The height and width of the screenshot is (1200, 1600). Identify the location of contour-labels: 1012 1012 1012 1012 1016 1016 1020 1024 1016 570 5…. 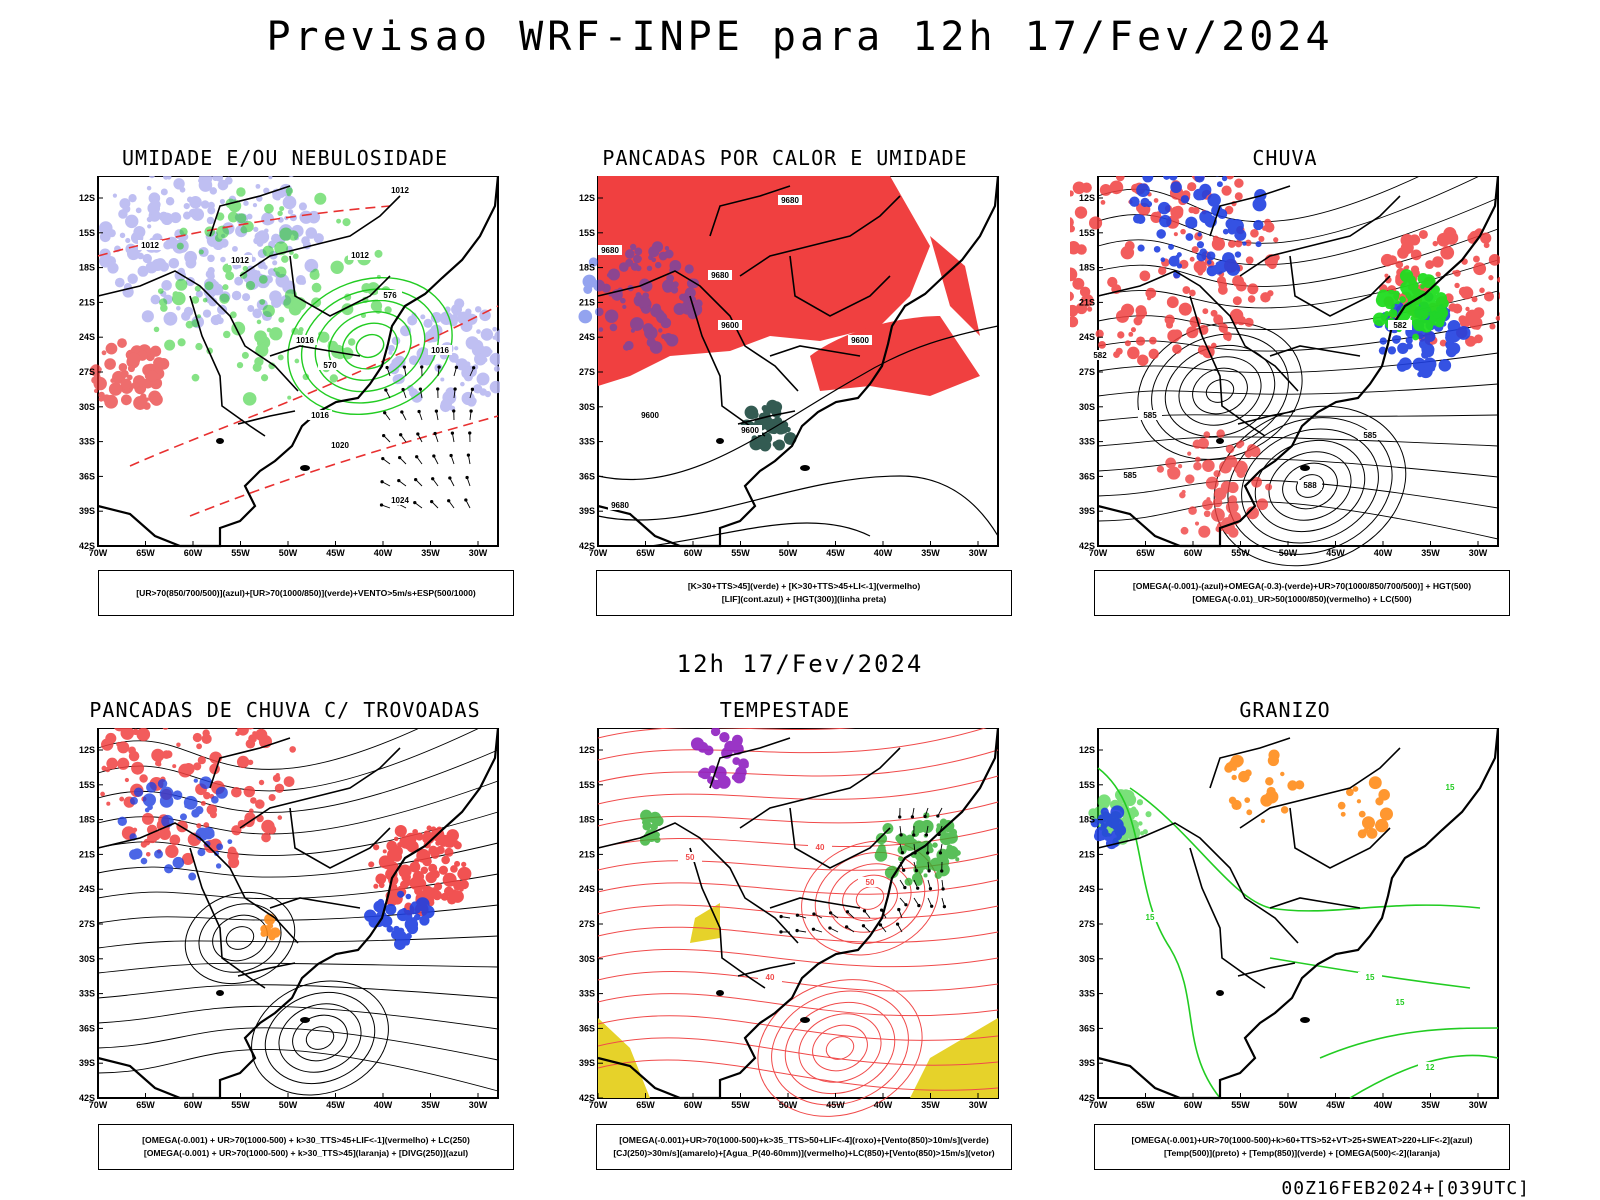
(295, 345).